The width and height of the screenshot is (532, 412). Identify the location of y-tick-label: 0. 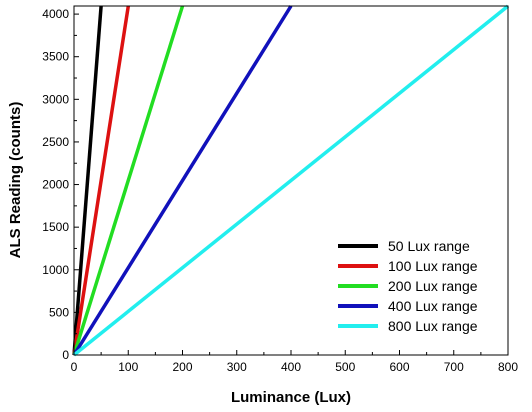
(65, 355).